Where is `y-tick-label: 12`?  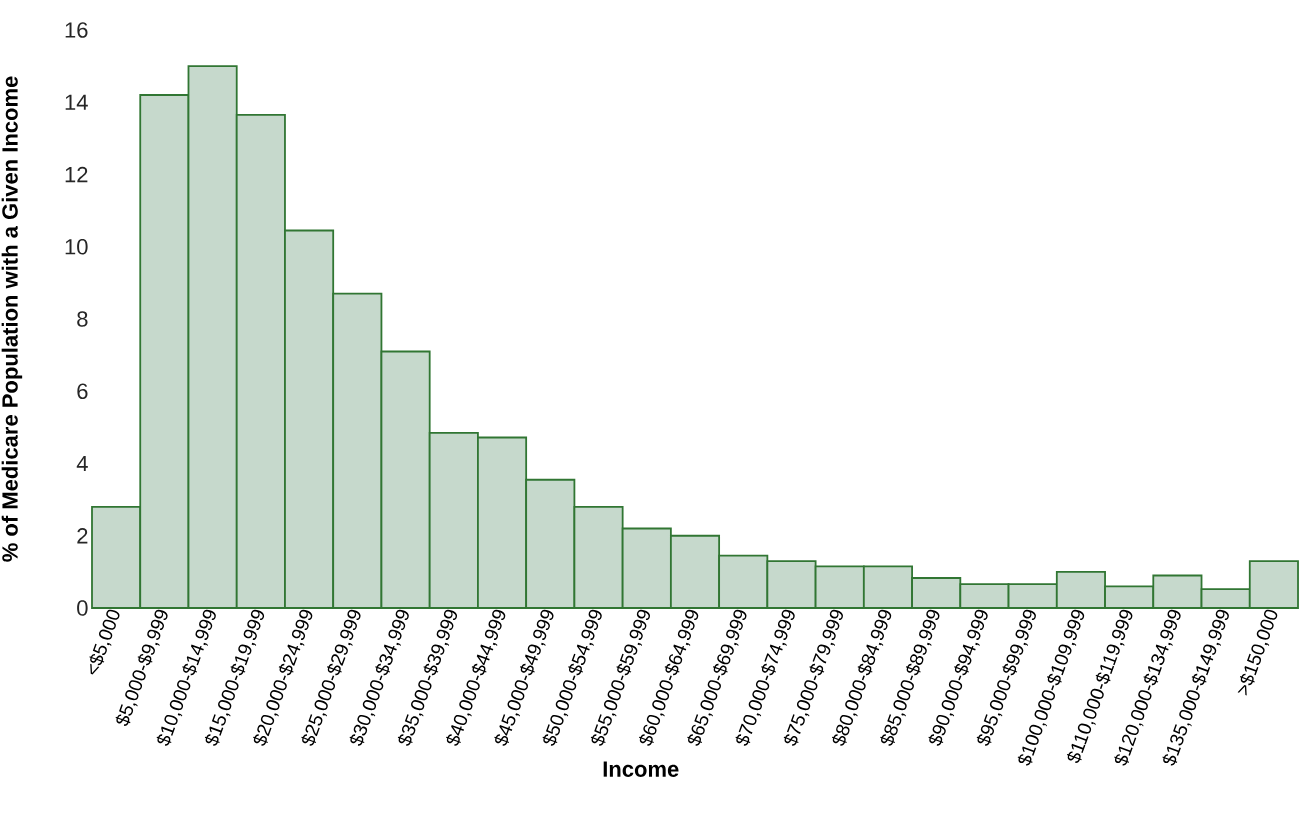
y-tick-label: 12 is located at coordinates (76, 174).